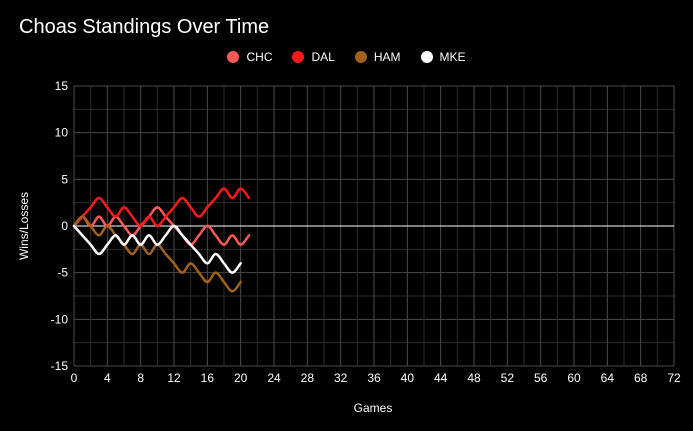 This screenshot has height=431, width=693. What do you see at coordinates (60, 319) in the screenshot?
I see `y-tick-label: -10` at bounding box center [60, 319].